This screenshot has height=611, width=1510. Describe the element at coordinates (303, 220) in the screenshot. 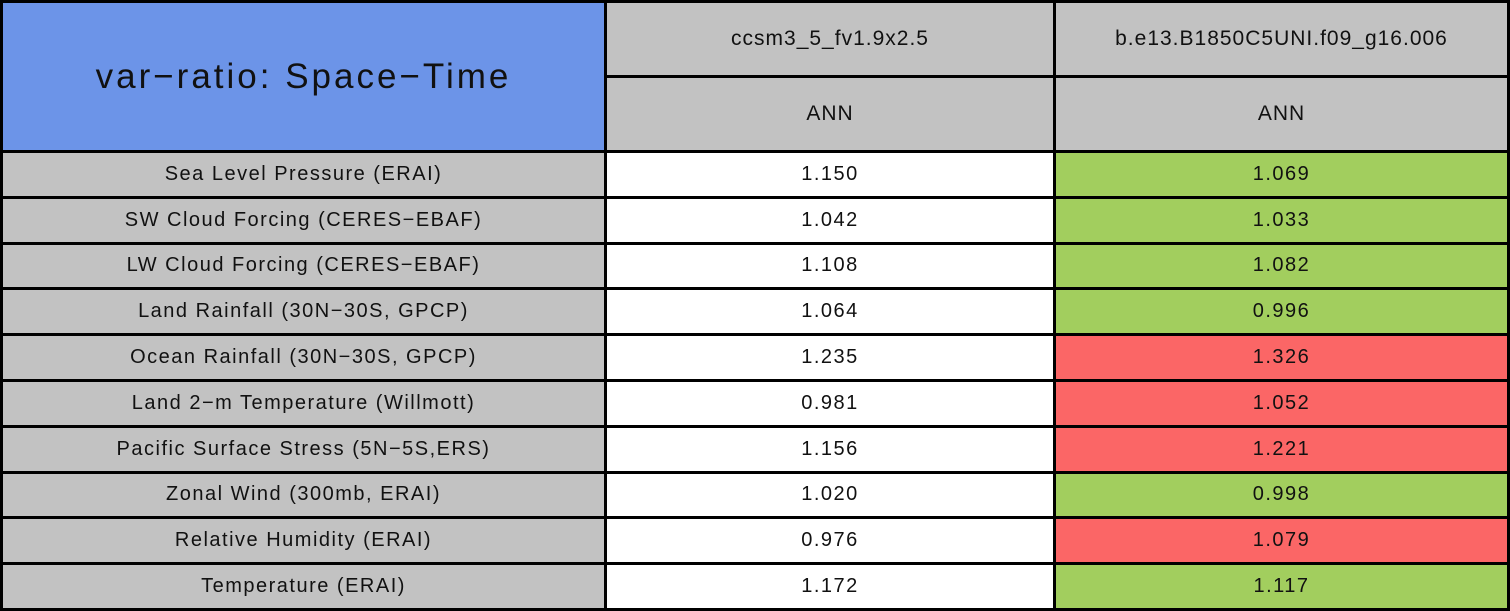

I see `row-label-sw-cloud-forcing: SW Cloud Forcing (CERES−EBAF)` at that location.